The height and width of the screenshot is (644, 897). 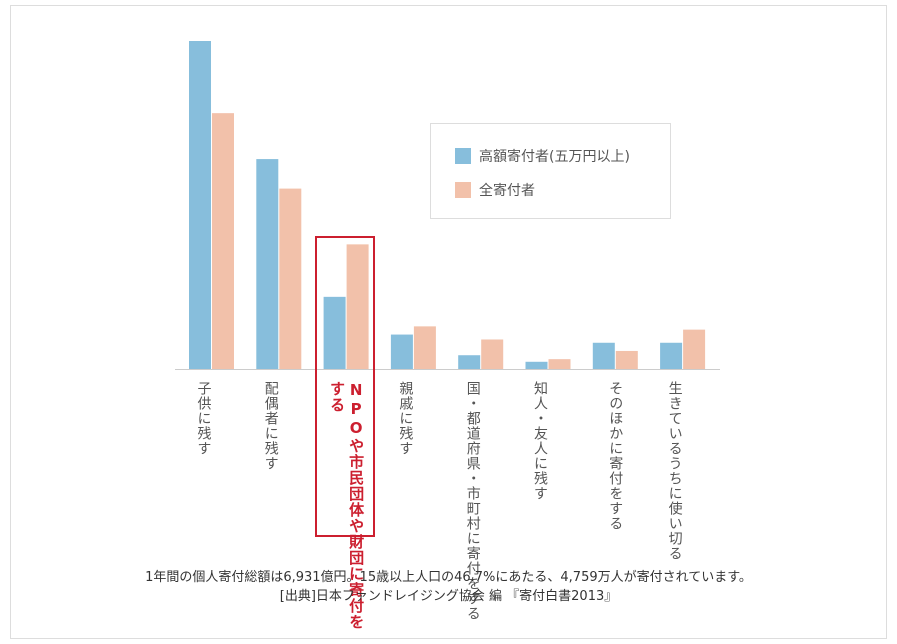 I want to click on category-label-5: 知人・友人に残す, so click(x=540, y=441).